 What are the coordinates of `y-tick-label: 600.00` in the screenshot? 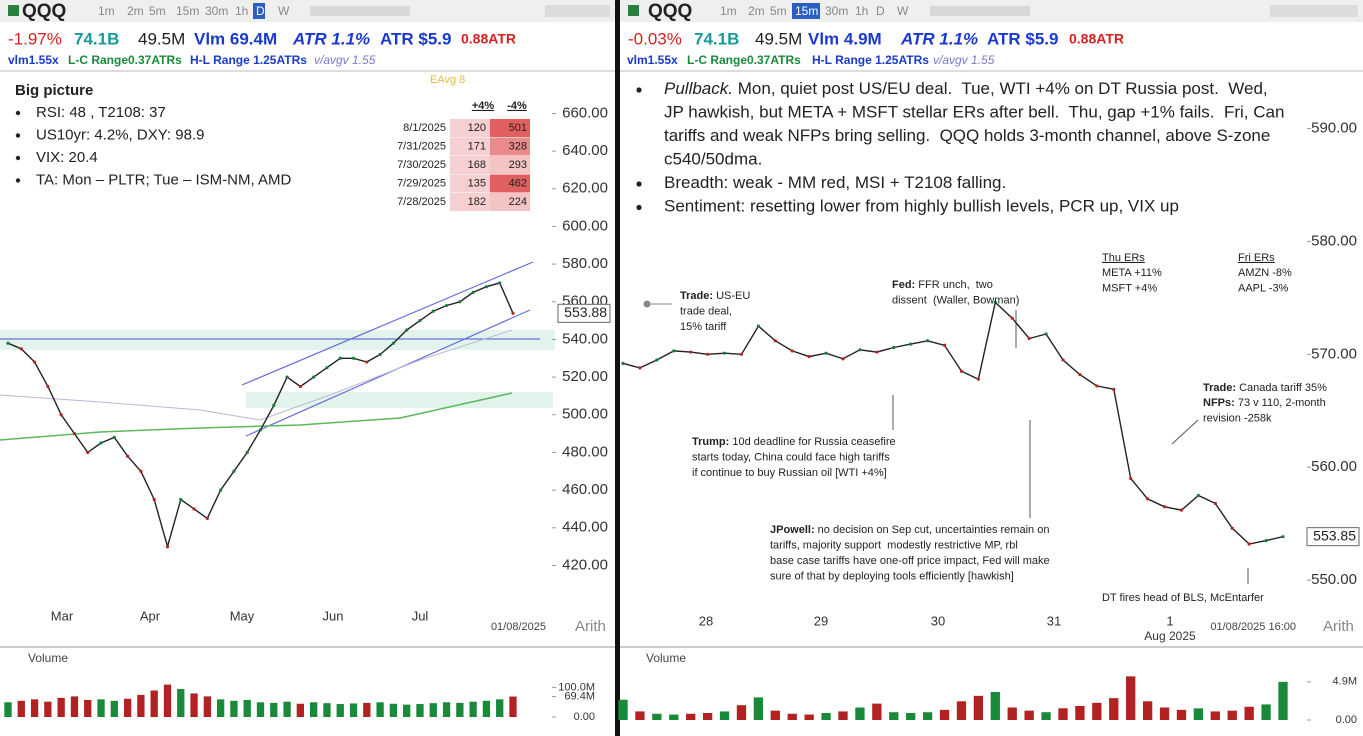 It's located at (585, 225).